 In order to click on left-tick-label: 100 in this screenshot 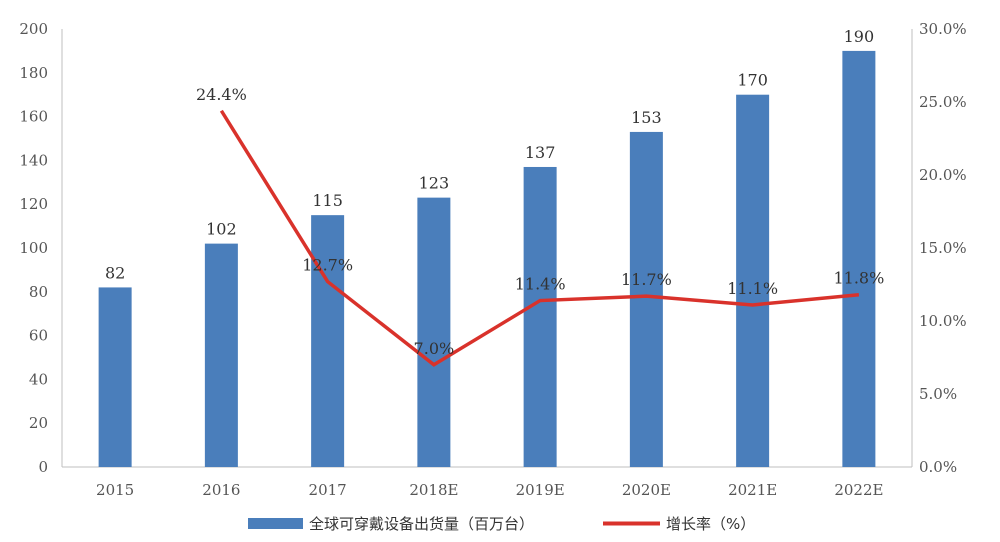, I will do `click(33, 248)`.